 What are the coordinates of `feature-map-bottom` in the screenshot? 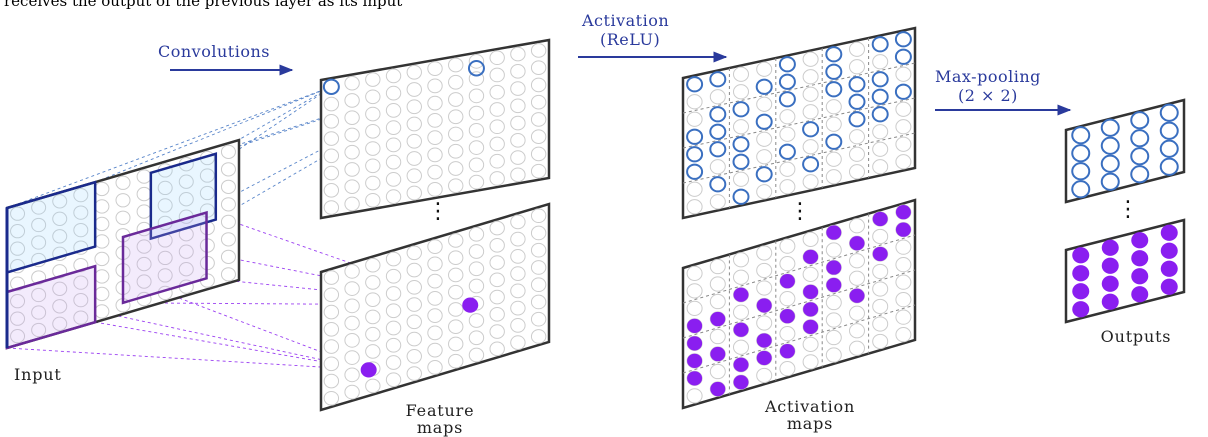 It's located at (435, 307).